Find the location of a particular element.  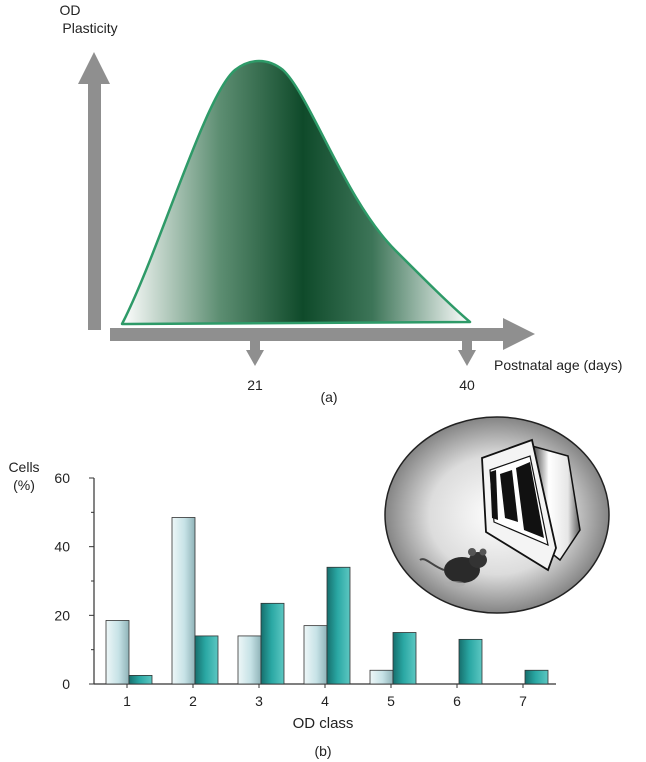

x-tick-label: 3 is located at coordinates (259, 701).